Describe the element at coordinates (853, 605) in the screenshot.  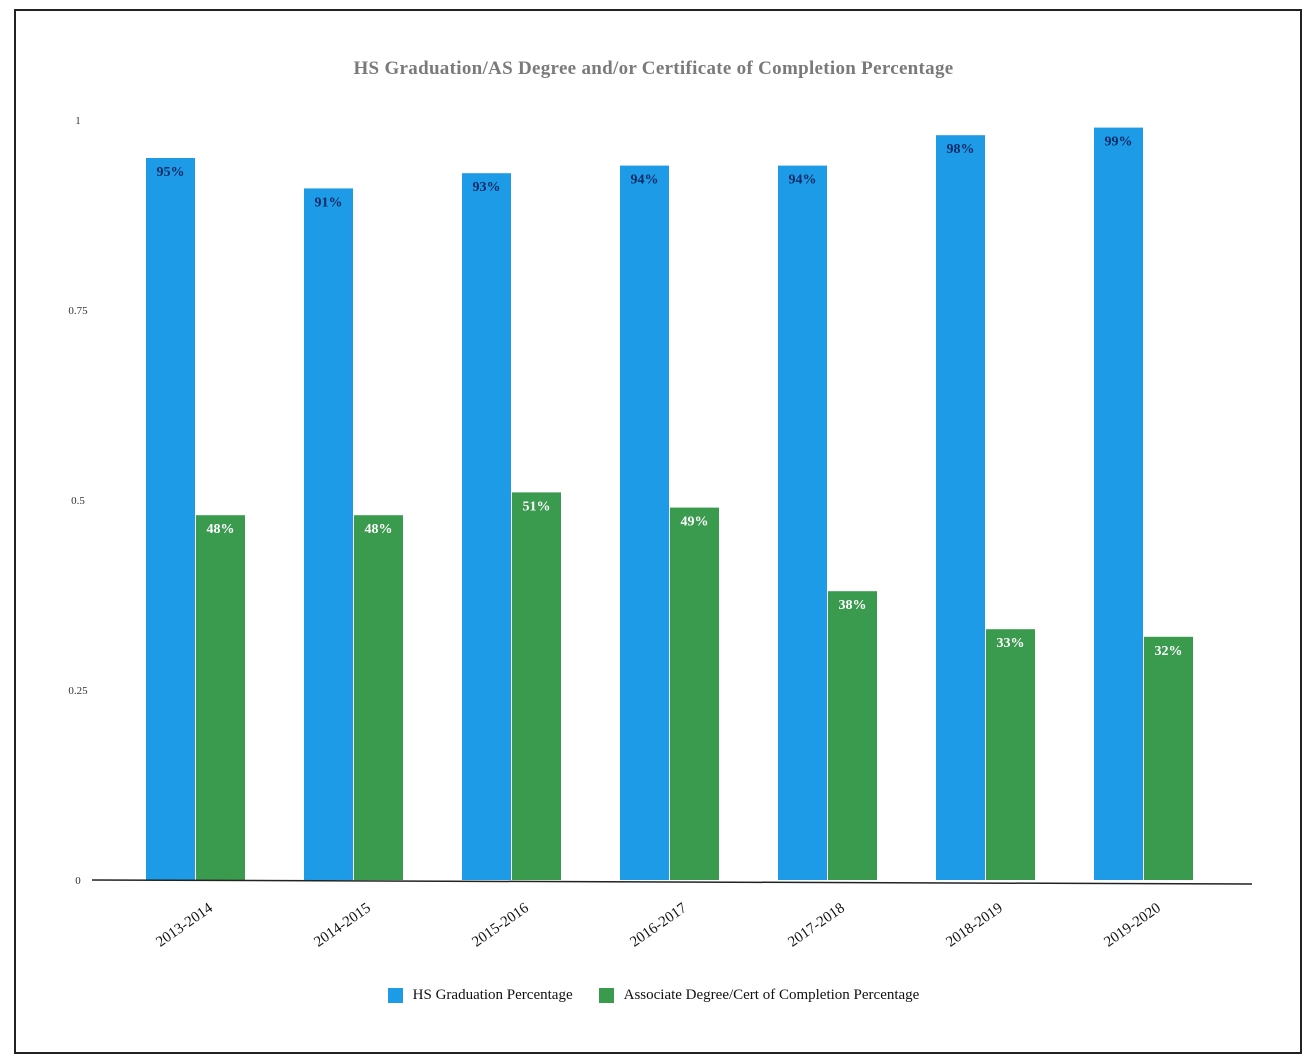
I see `bar-data-label: 38%` at that location.